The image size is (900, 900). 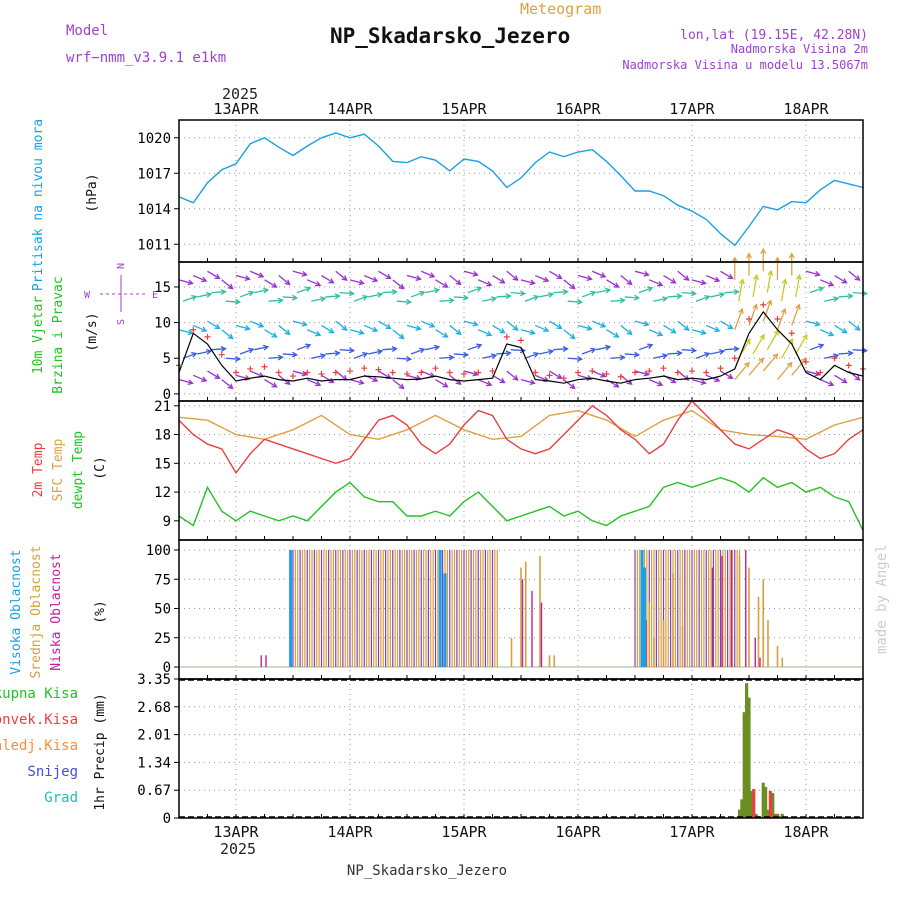 I want to click on precip-conv-bar, so click(x=770, y=804).